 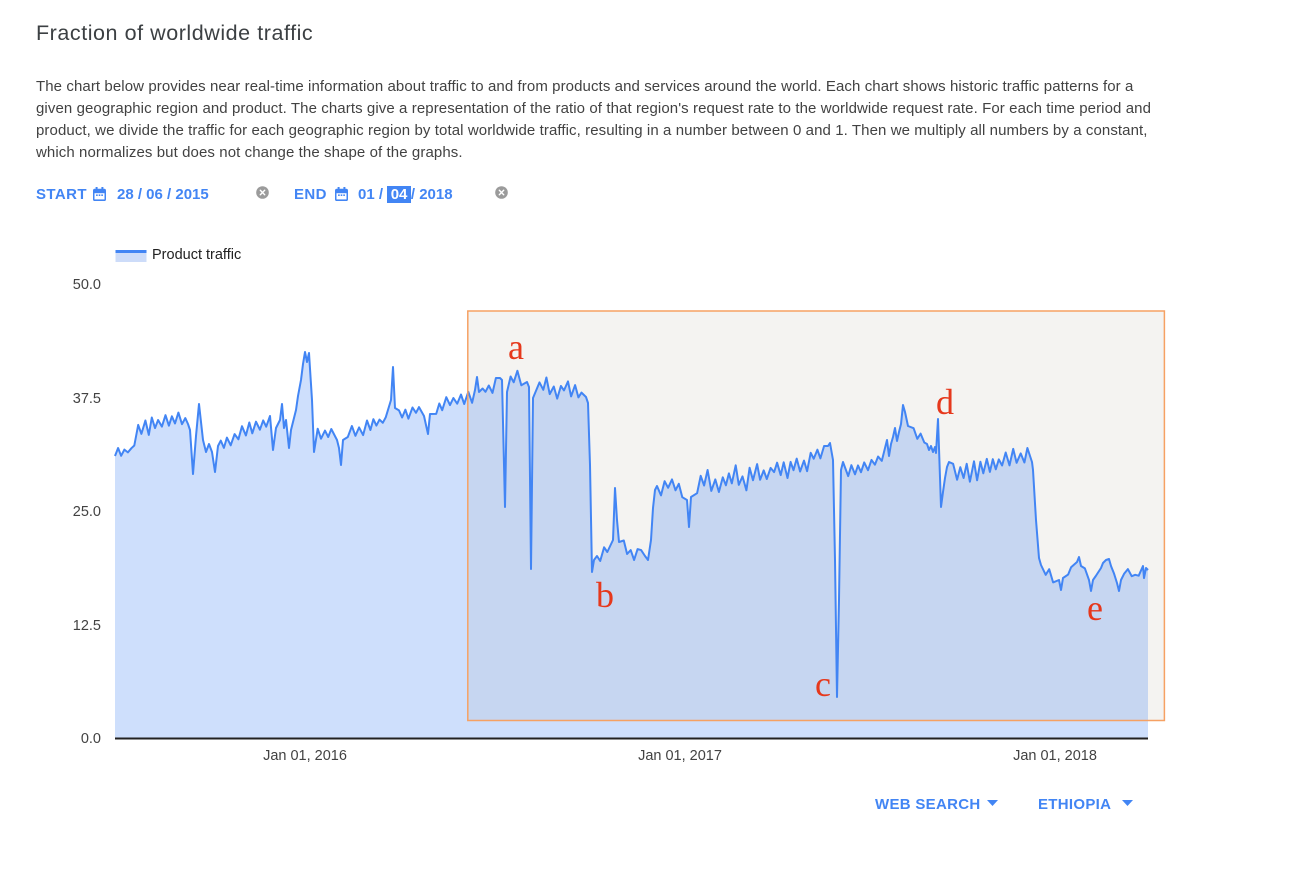 I want to click on svg-text: d, so click(x=945, y=402).